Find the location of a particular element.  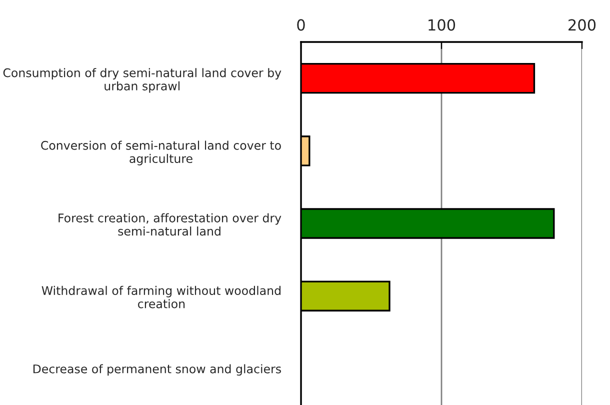

x-tick-label: 100 is located at coordinates (442, 25).